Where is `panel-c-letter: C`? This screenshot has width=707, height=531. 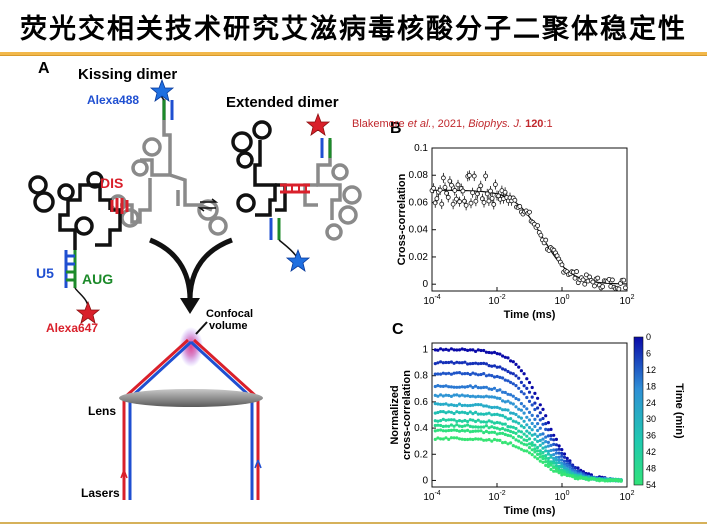
panel-c-letter: C is located at coordinates (398, 329).